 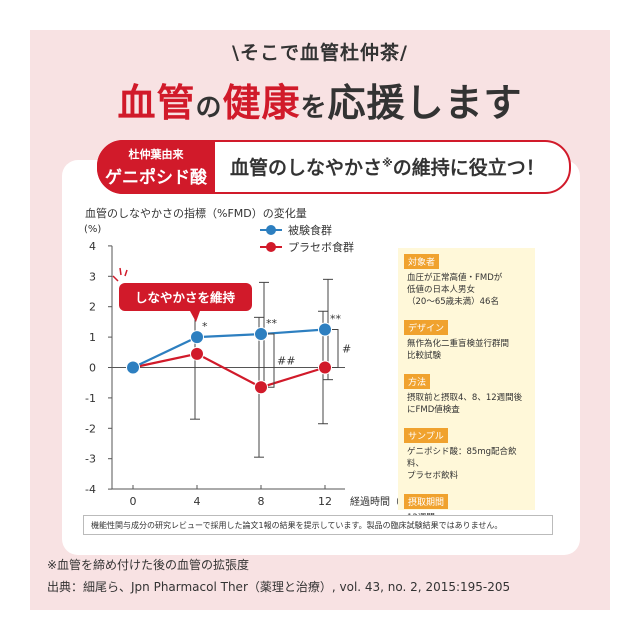 I want to click on info-heading: サンプル, so click(x=426, y=435).